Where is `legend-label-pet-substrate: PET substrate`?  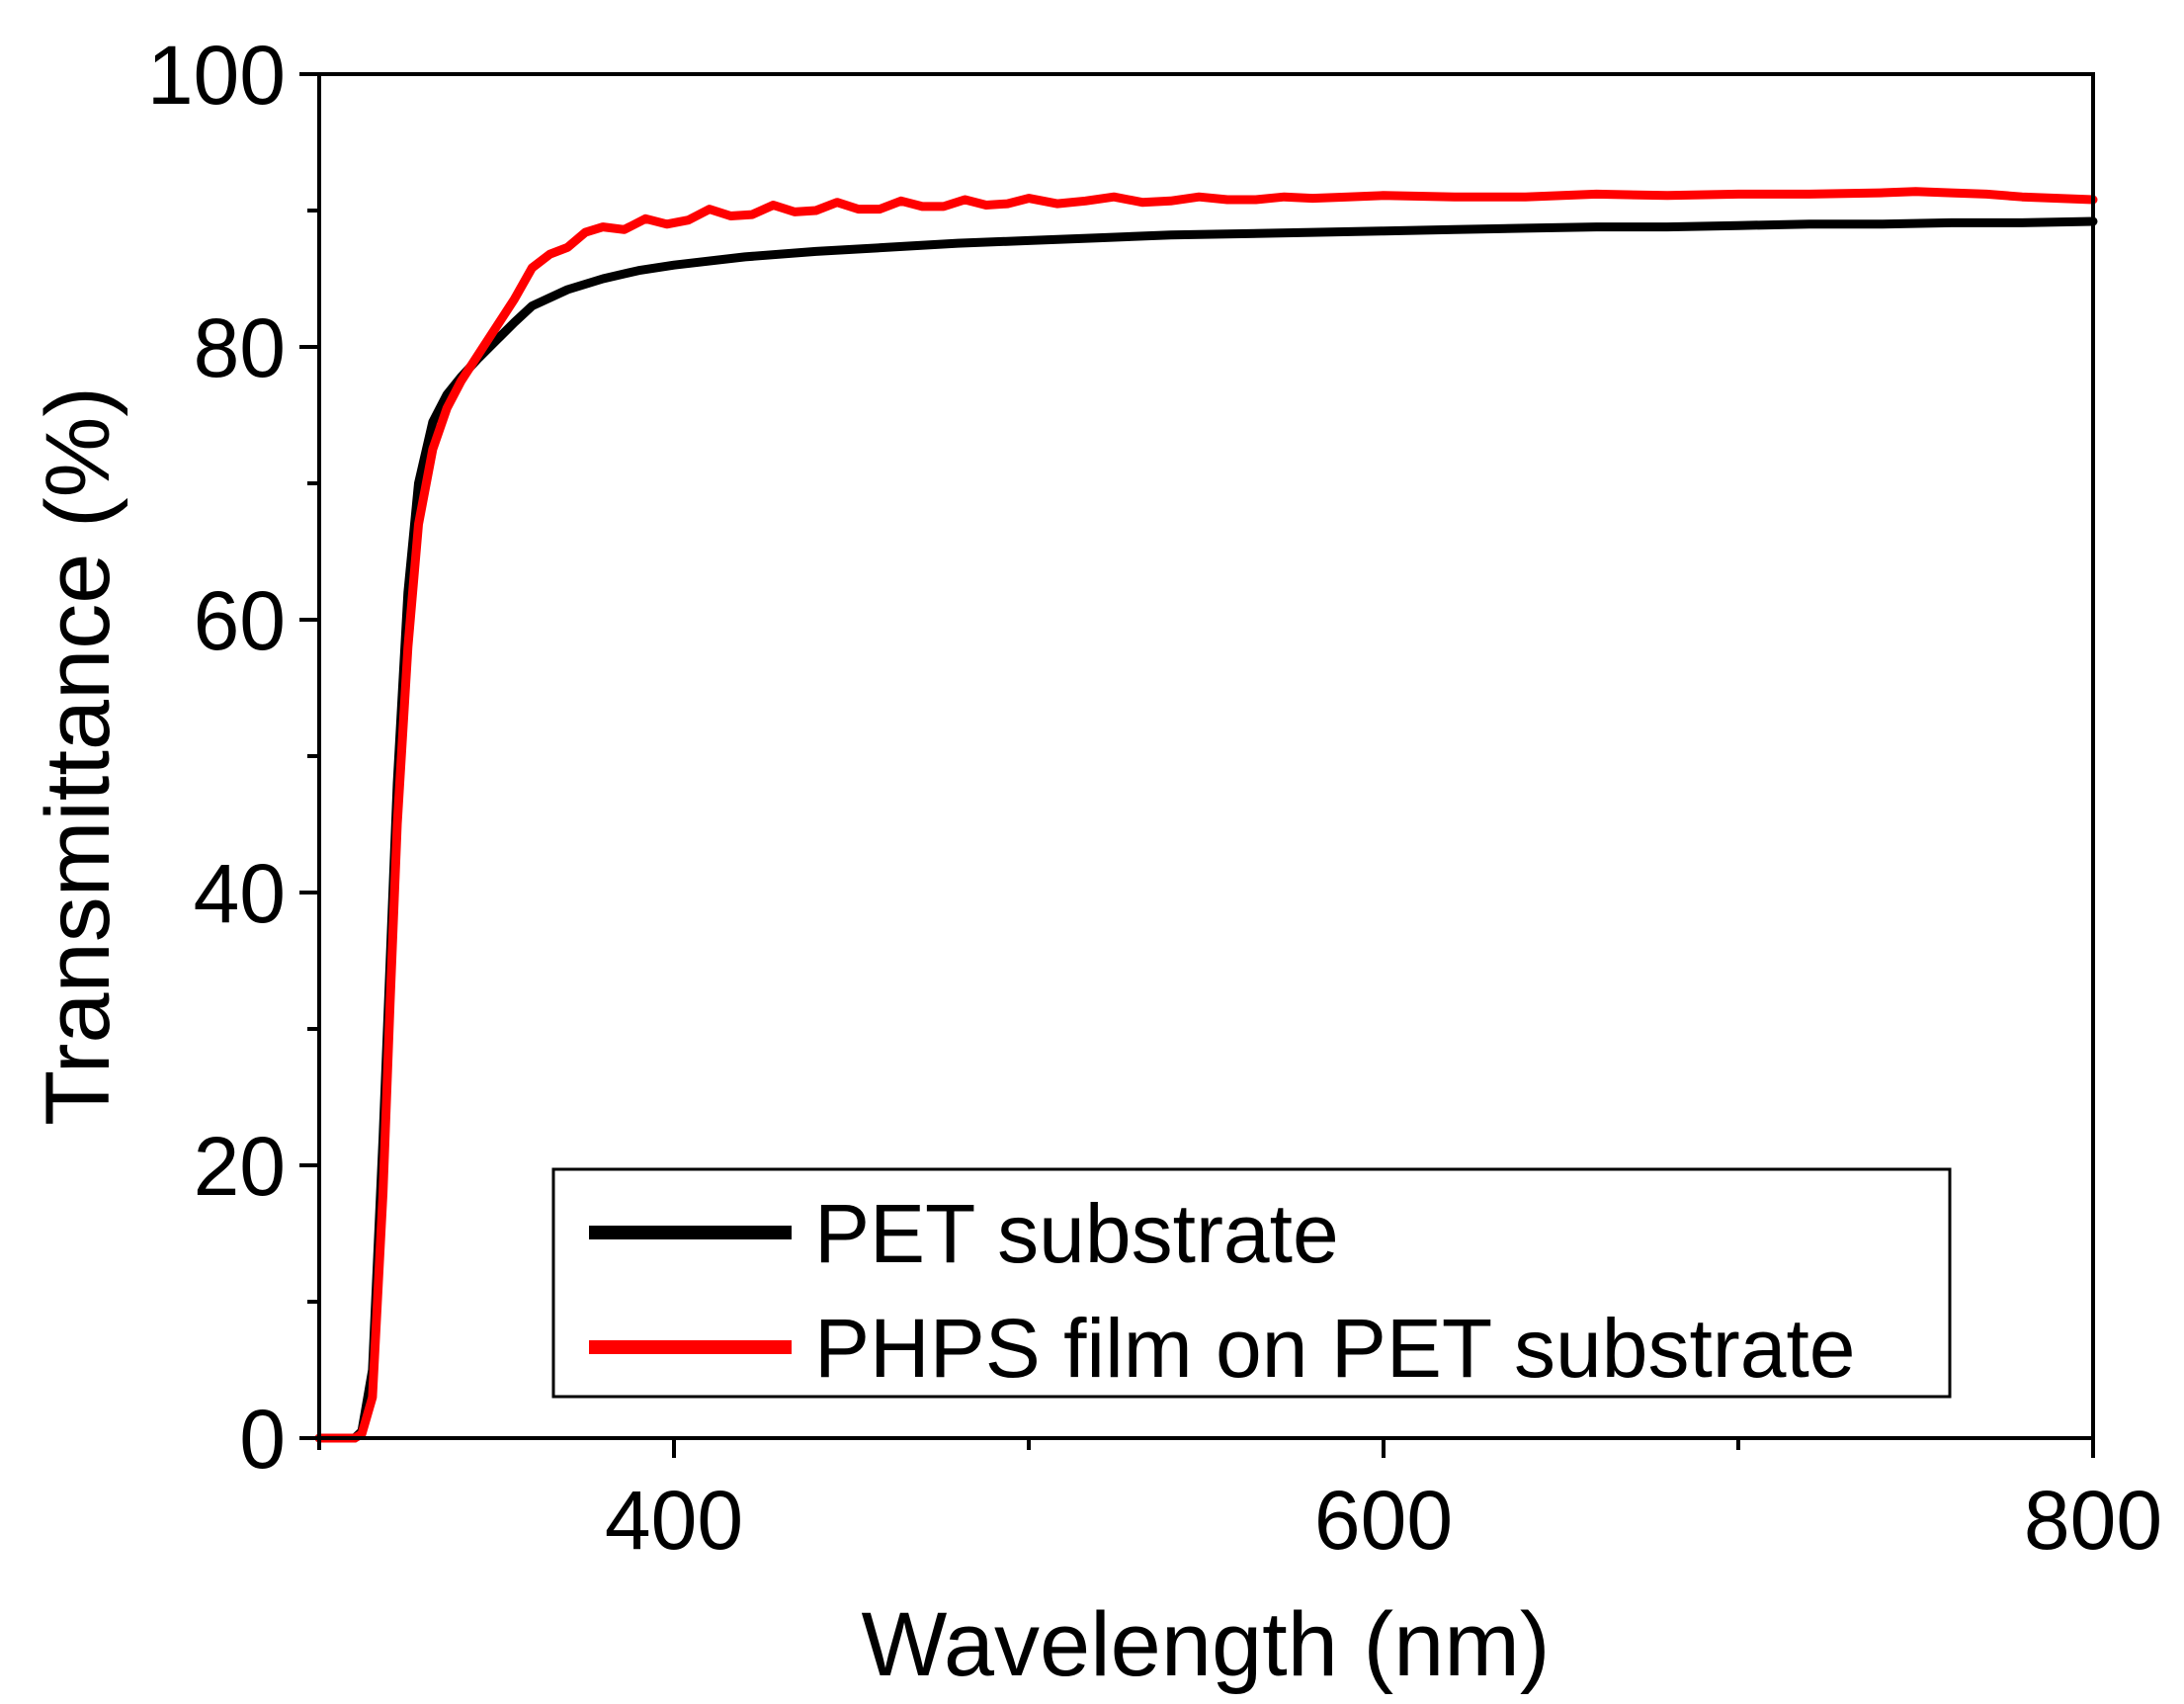 legend-label-pet-substrate: PET substrate is located at coordinates (1076, 1233).